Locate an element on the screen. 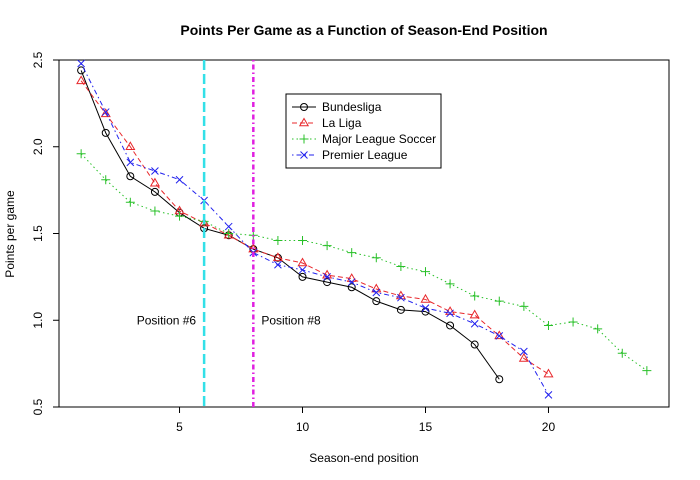  legend-marker-major-league-soccer is located at coordinates (304, 139).